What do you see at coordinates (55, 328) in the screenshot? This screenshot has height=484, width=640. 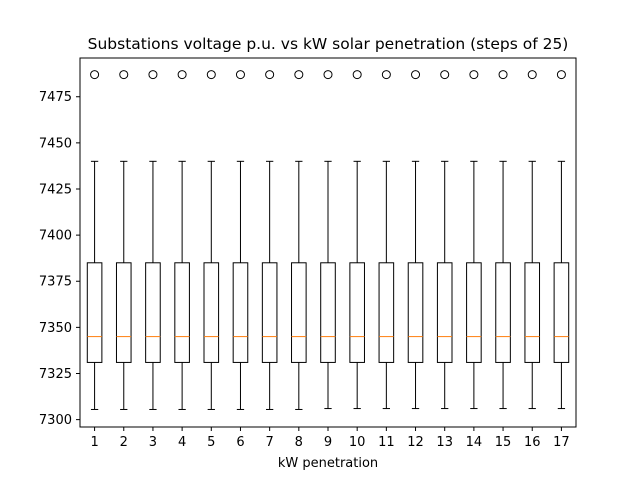 I see `y-tick-label: 7350` at bounding box center [55, 328].